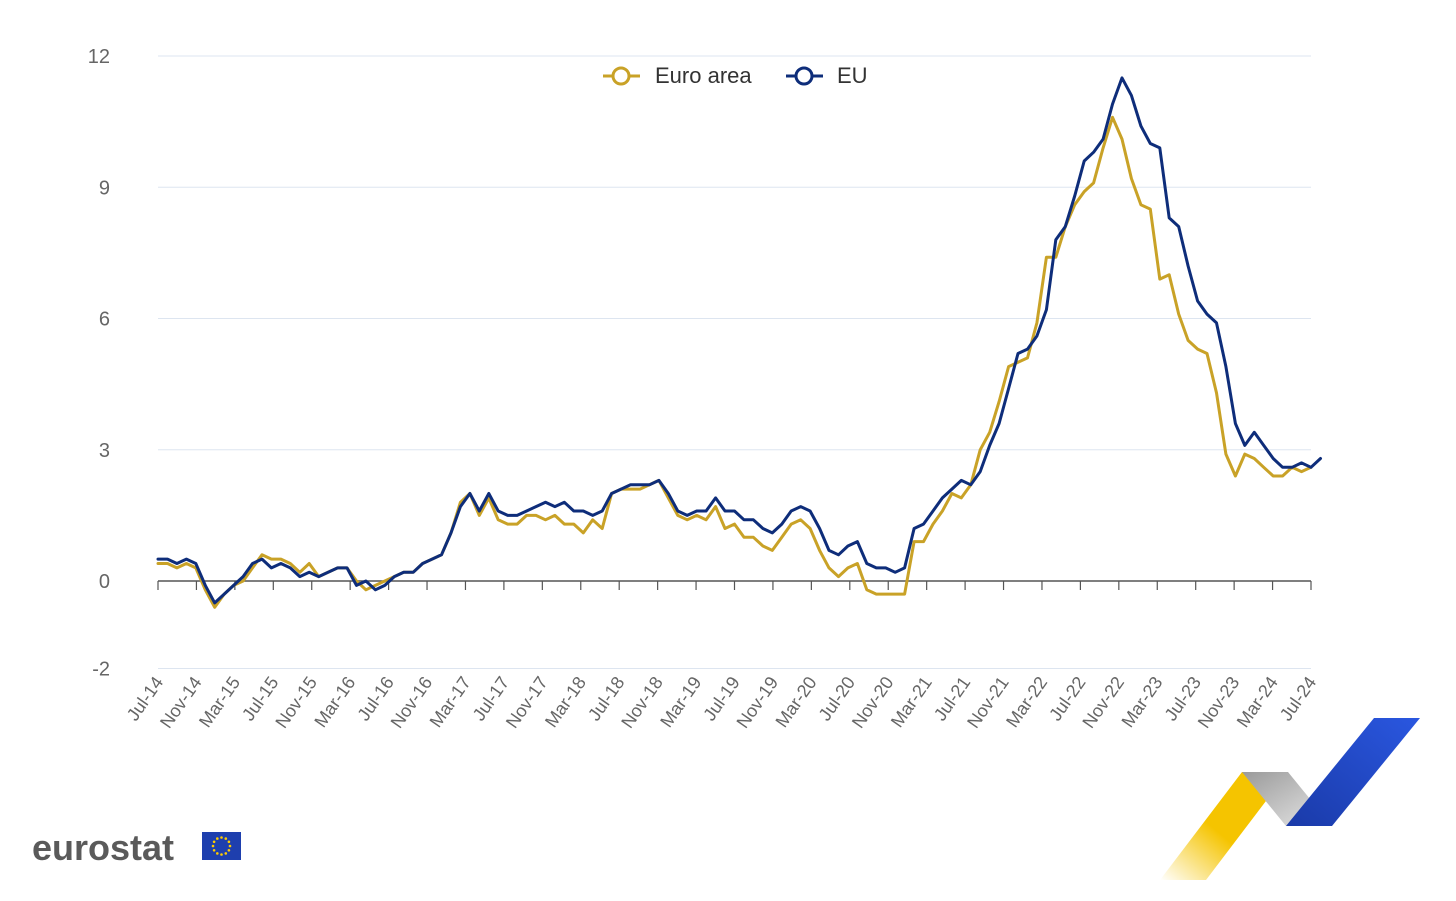 The width and height of the screenshot is (1456, 901). Describe the element at coordinates (104, 320) in the screenshot. I see `y-tick-label: 6` at that location.